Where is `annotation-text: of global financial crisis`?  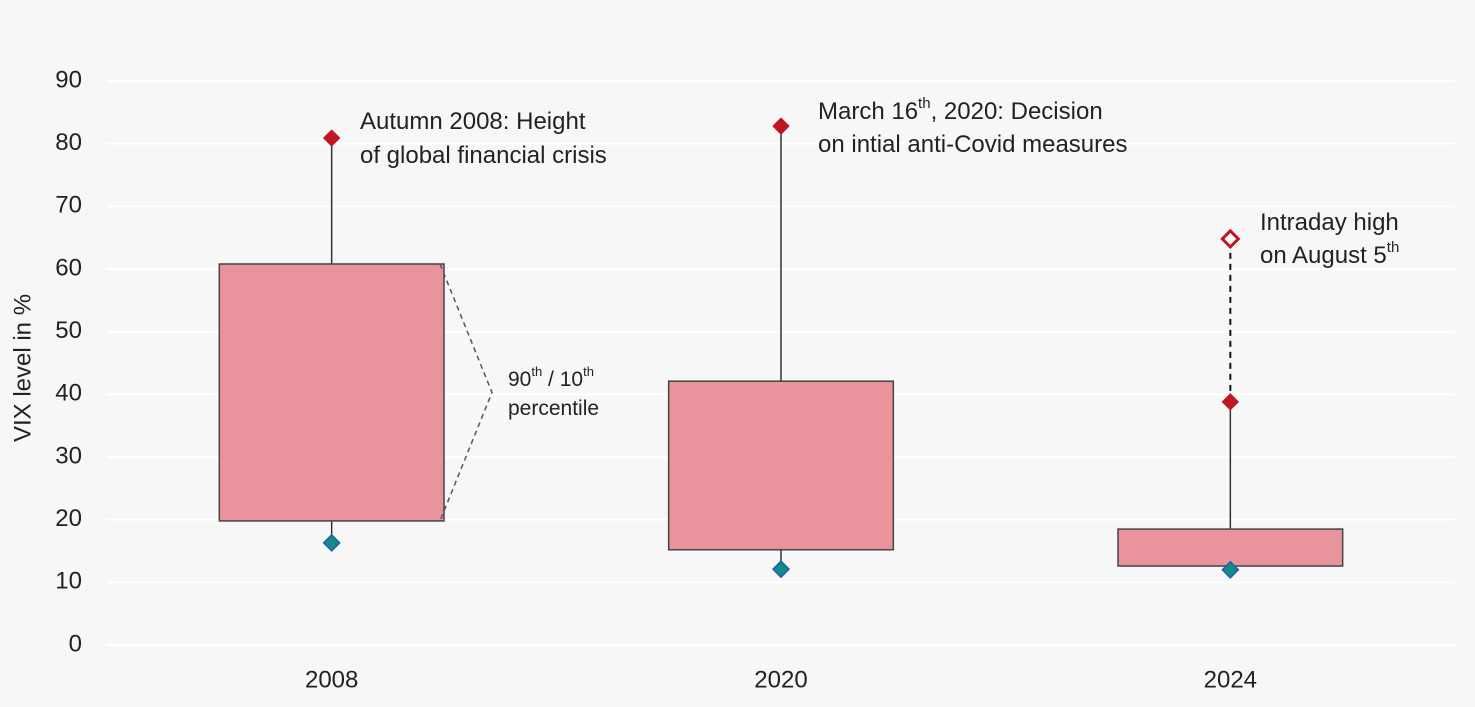 annotation-text: of global financial crisis is located at coordinates (483, 155).